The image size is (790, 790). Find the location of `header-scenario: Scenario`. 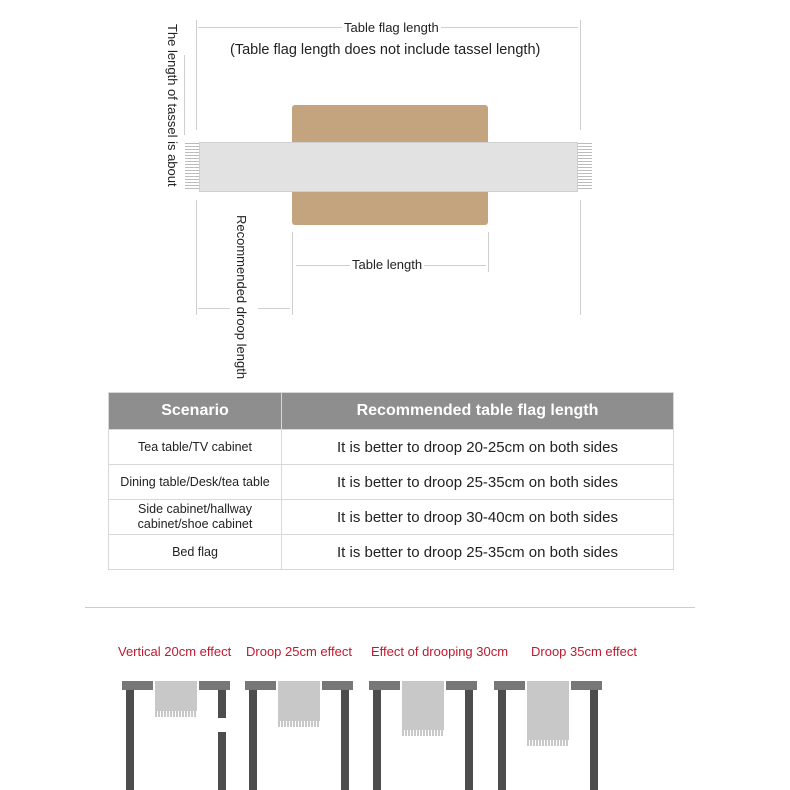

header-scenario: Scenario is located at coordinates (195, 411).